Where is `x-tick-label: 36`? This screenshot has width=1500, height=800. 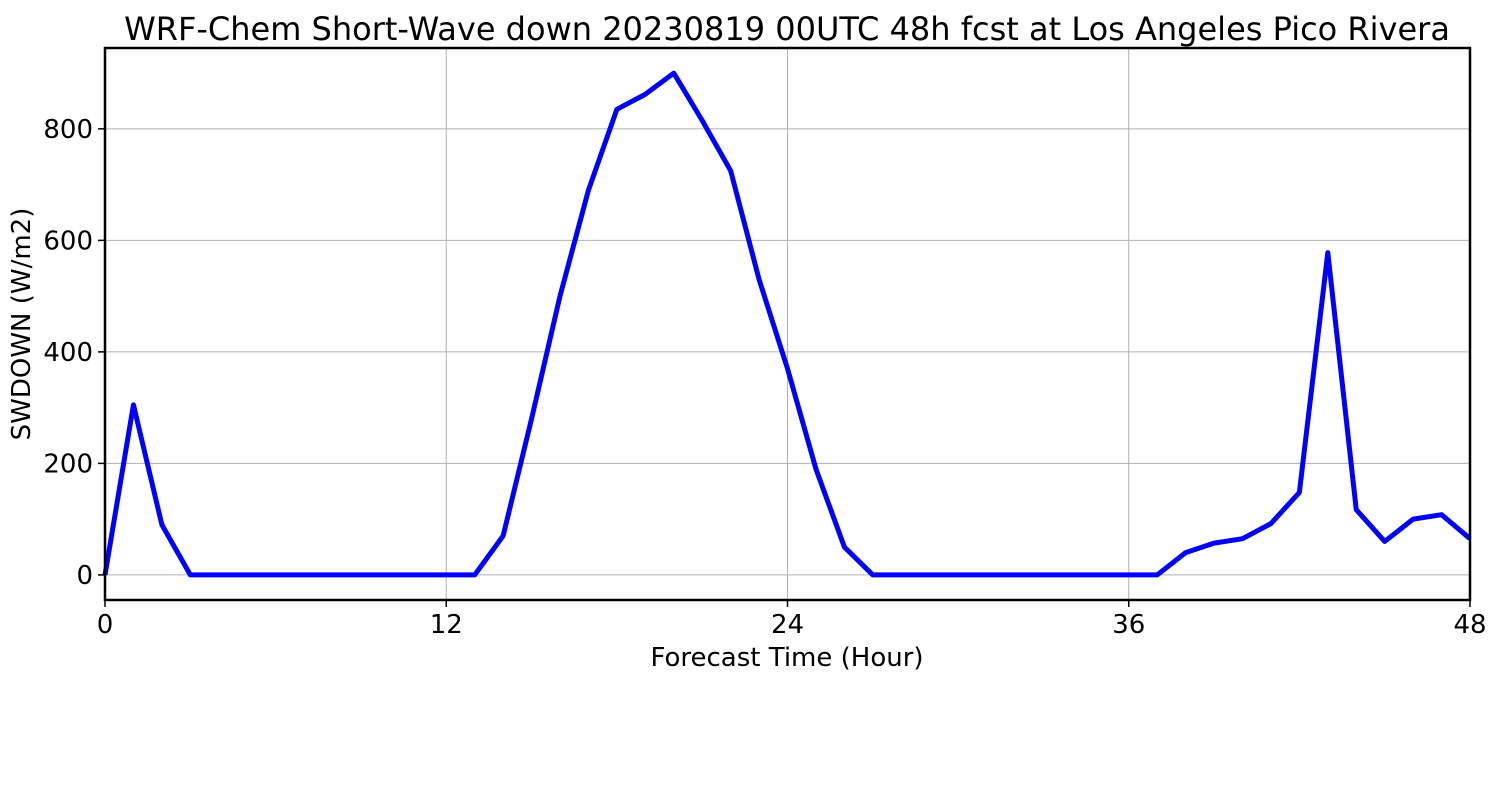
x-tick-label: 36 is located at coordinates (1128, 625).